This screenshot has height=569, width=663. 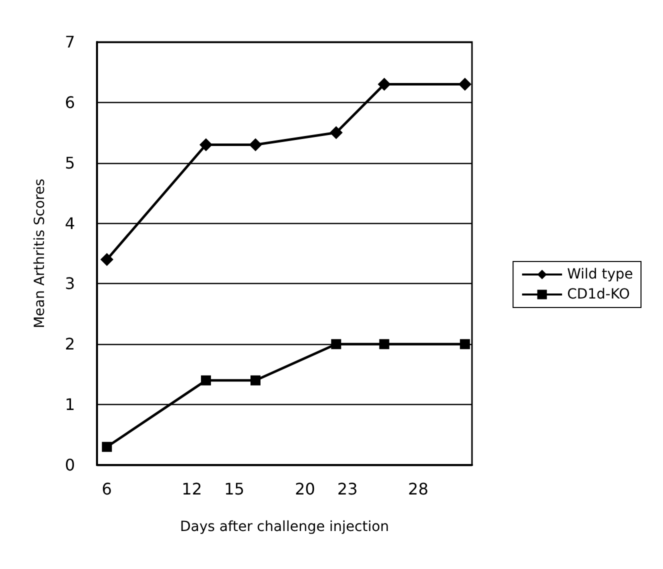 I want to click on y-tick-label: 5, so click(x=69, y=162).